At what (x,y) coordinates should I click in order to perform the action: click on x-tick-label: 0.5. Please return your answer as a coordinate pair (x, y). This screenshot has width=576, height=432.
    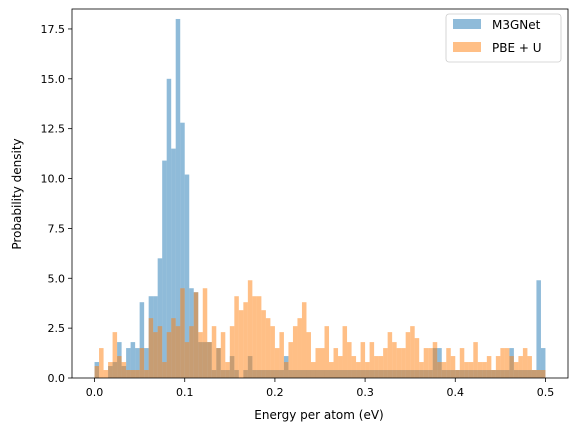
    Looking at the image, I should click on (546, 392).